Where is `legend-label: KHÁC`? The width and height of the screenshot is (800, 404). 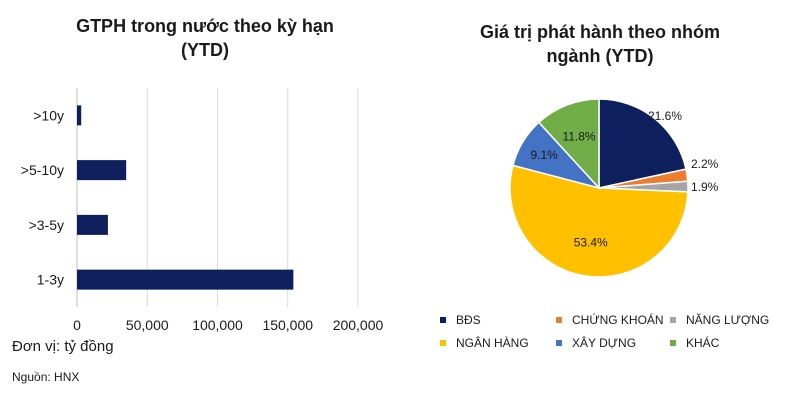 legend-label: KHÁC is located at coordinates (703, 343).